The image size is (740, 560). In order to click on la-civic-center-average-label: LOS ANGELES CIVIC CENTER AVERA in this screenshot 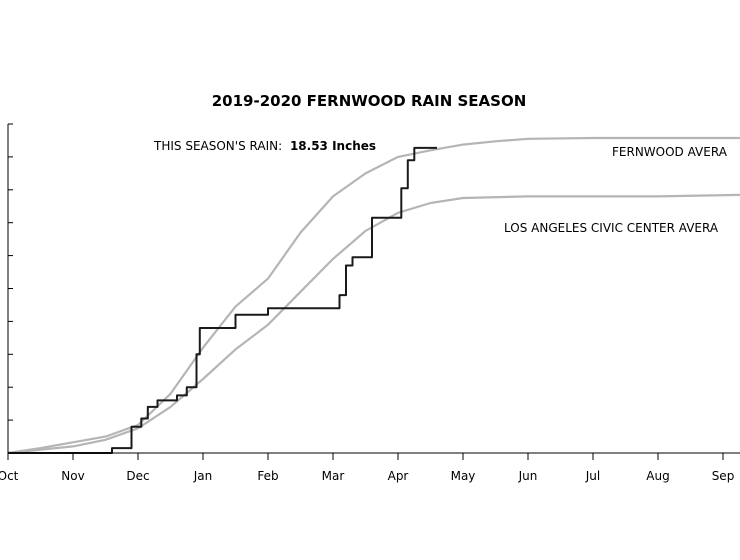, I will do `click(611, 228)`.